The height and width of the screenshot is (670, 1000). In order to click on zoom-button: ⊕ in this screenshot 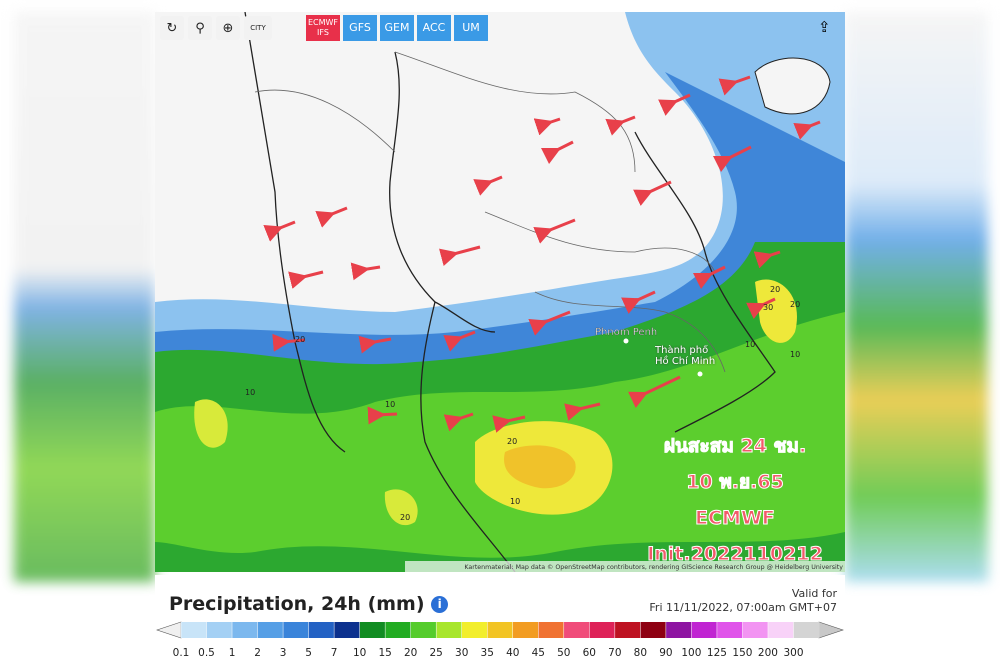, I will do `click(228, 28)`.